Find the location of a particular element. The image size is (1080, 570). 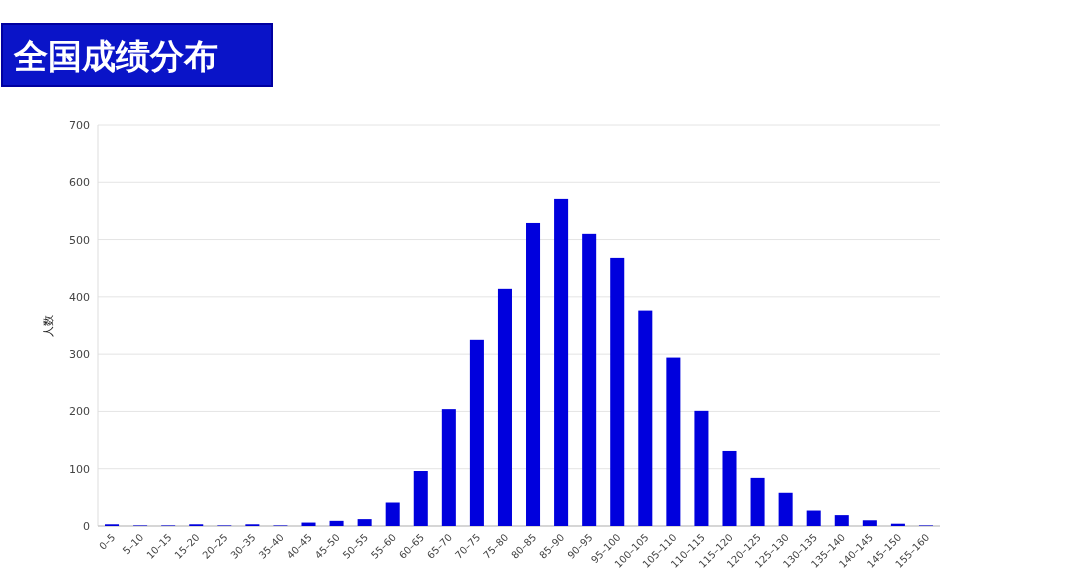

y-tick-label: 400 is located at coordinates (79, 297).